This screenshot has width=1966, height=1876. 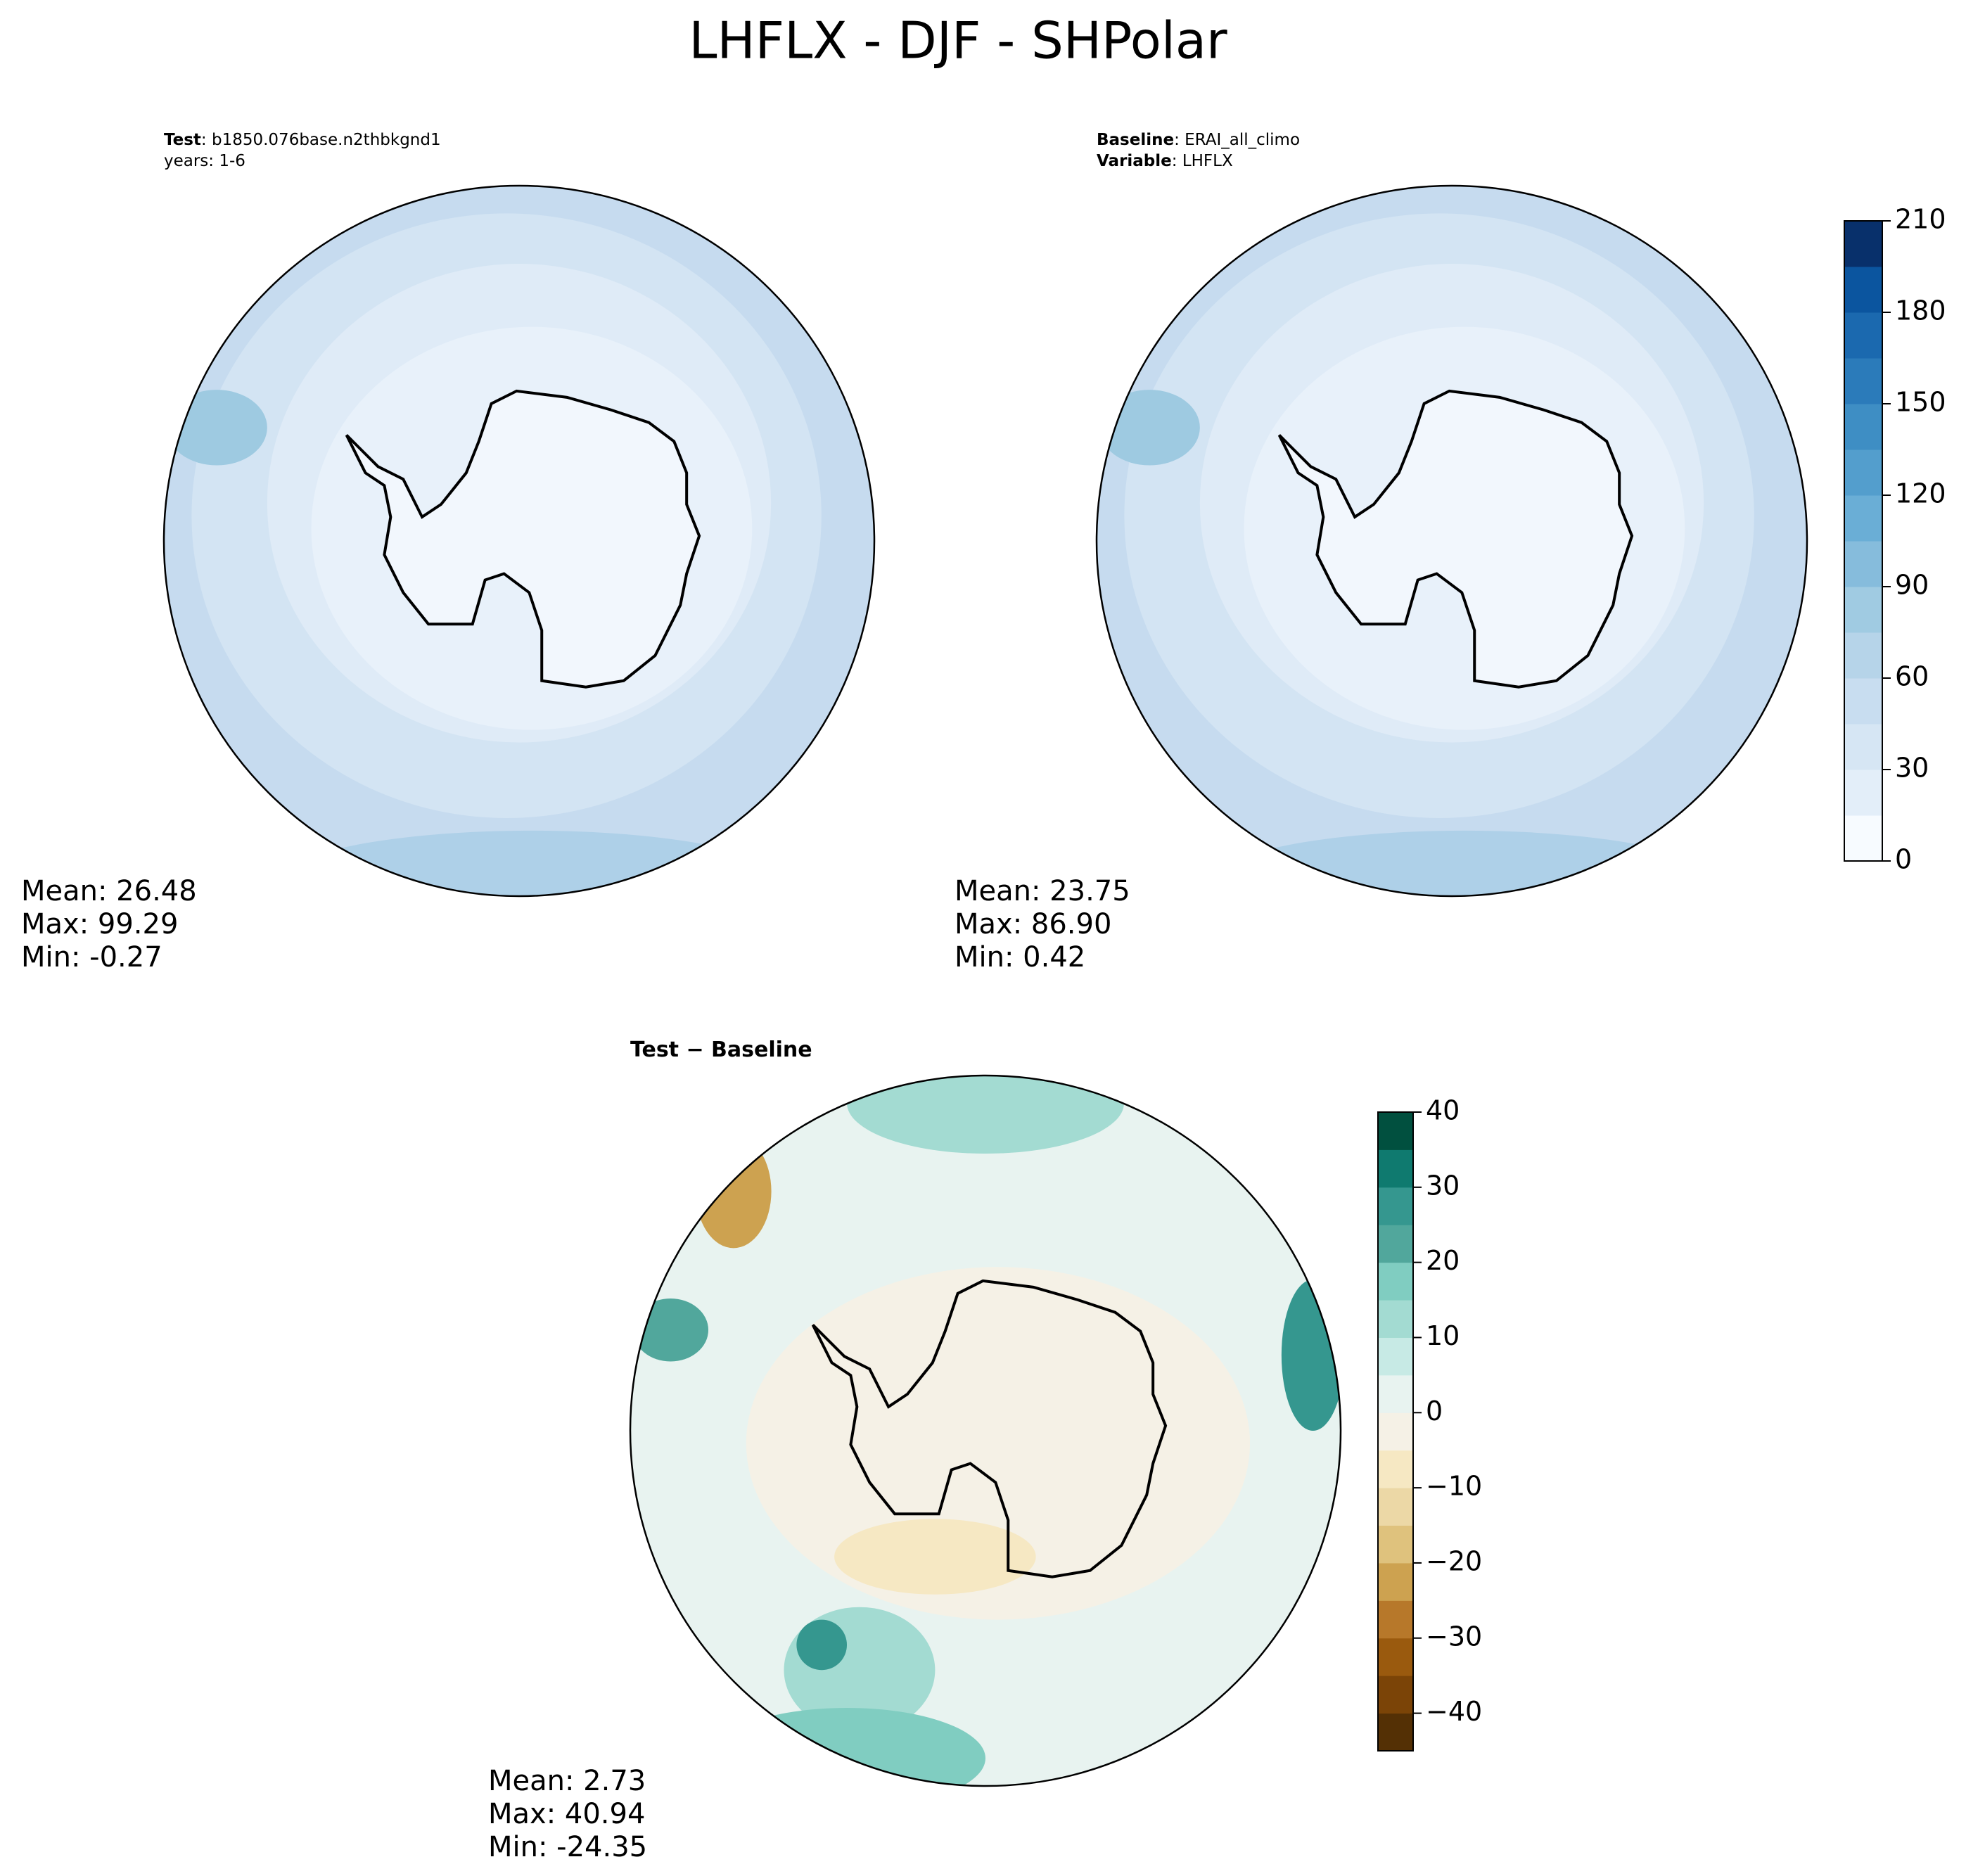 I want to click on colorbar-tick-label: 120, so click(x=1920, y=494).